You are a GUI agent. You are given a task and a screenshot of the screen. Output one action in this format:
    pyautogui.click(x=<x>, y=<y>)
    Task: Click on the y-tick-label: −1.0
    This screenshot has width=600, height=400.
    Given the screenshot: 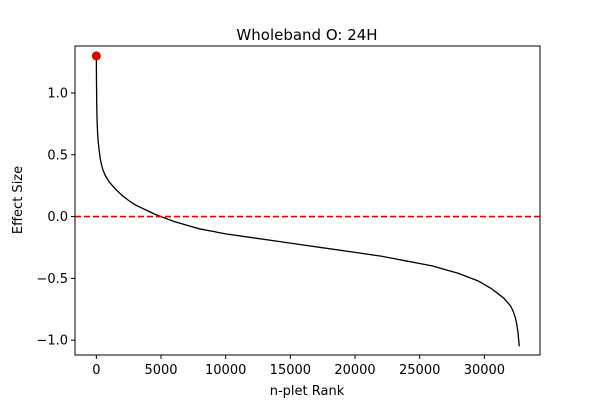 What is the action you would take?
    pyautogui.click(x=52, y=341)
    